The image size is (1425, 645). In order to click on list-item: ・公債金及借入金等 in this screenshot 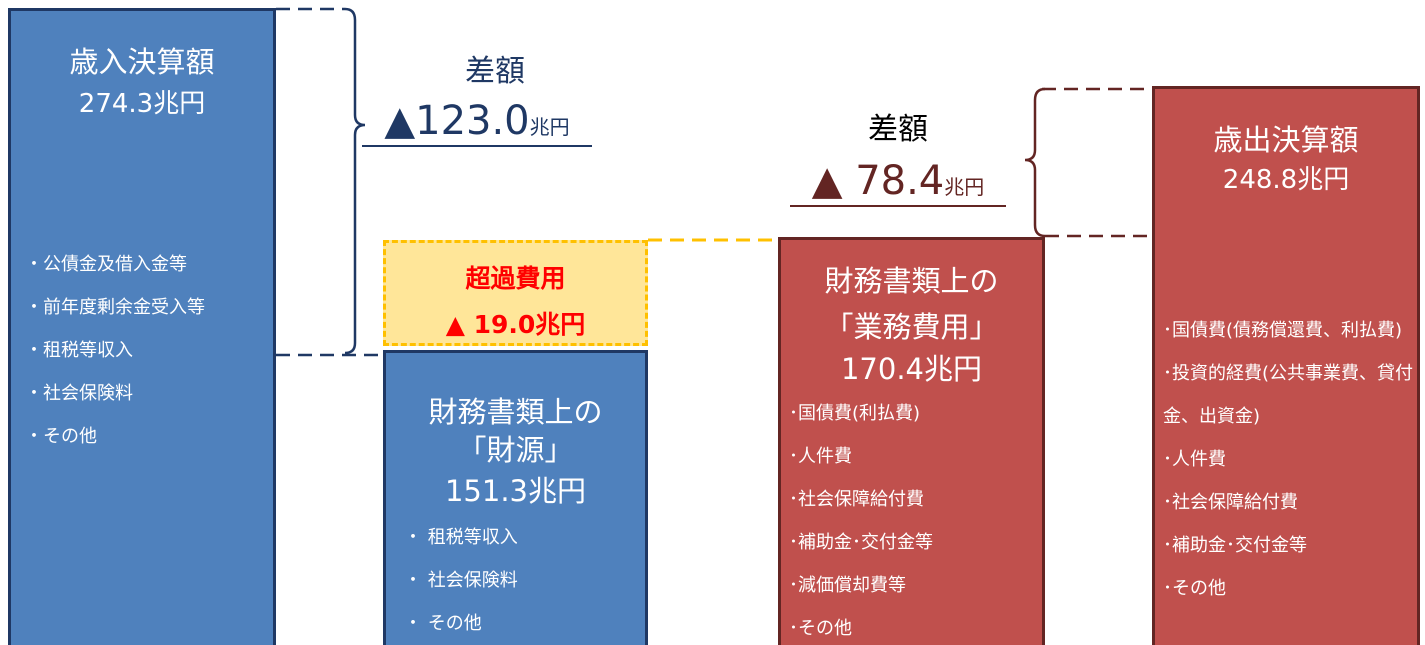, I will do `click(106, 264)`.